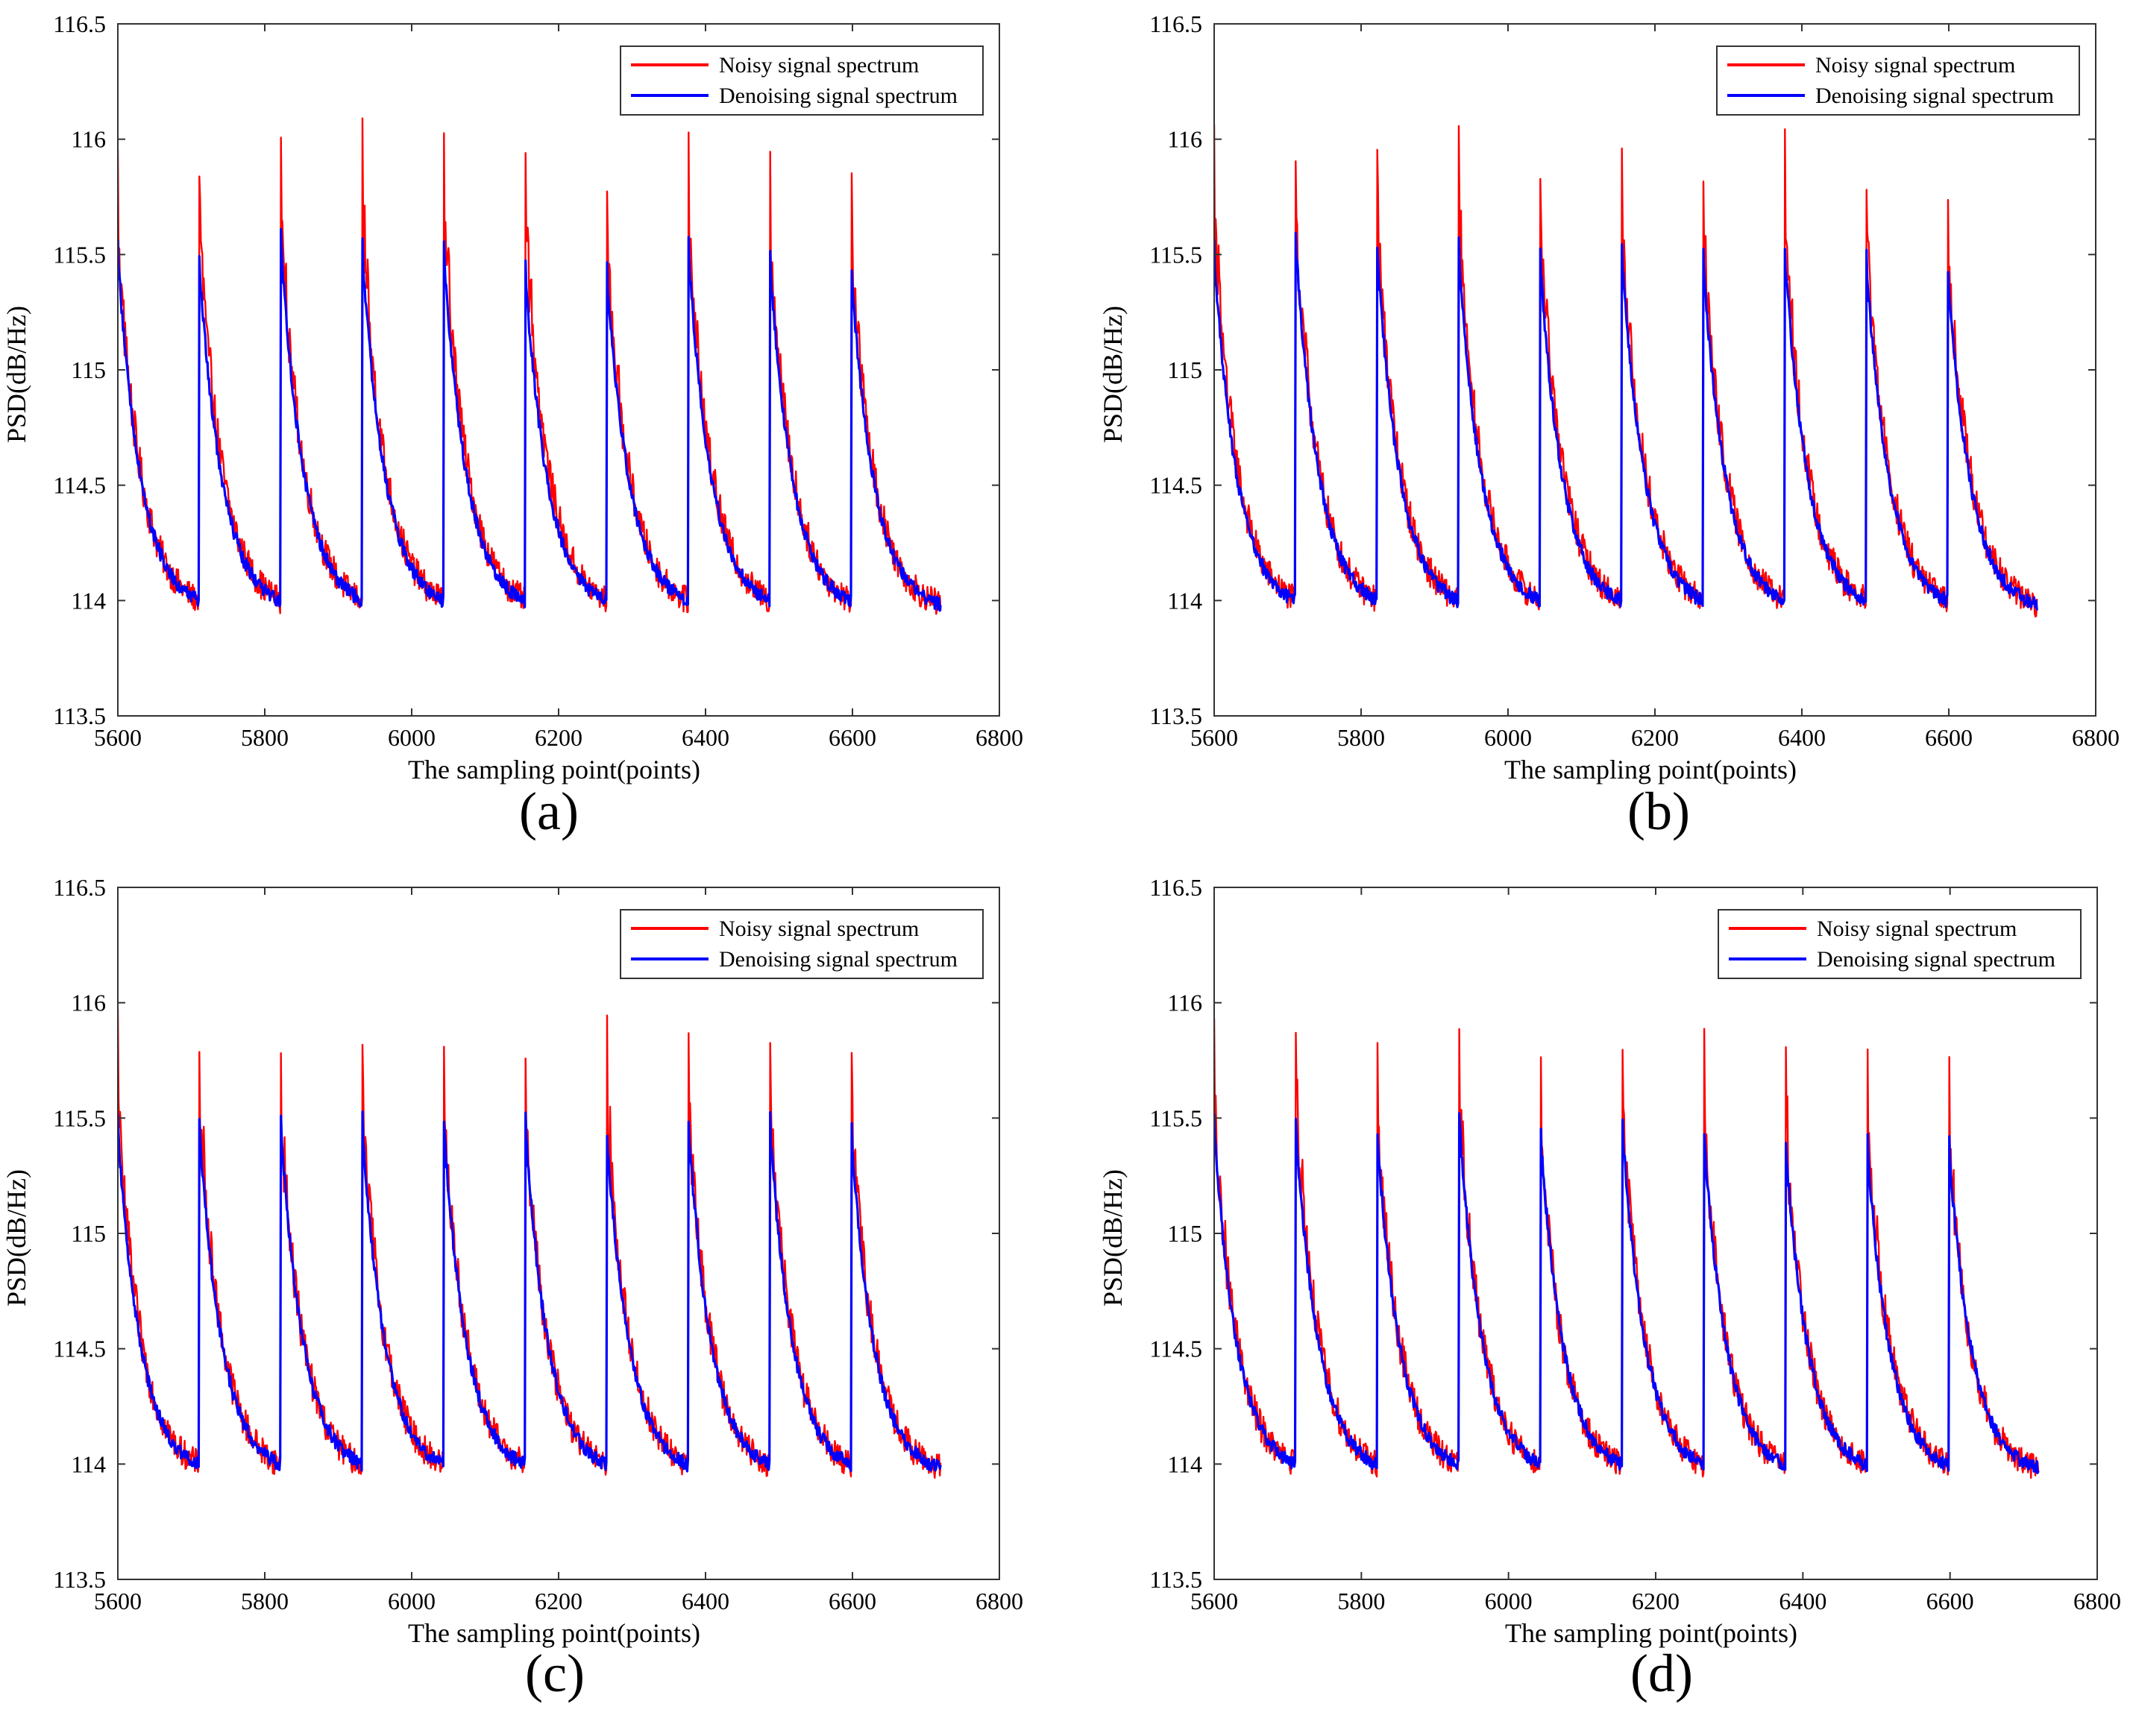 Image resolution: width=2133 pixels, height=1736 pixels. I want to click on panel-label: (c), so click(555, 1674).